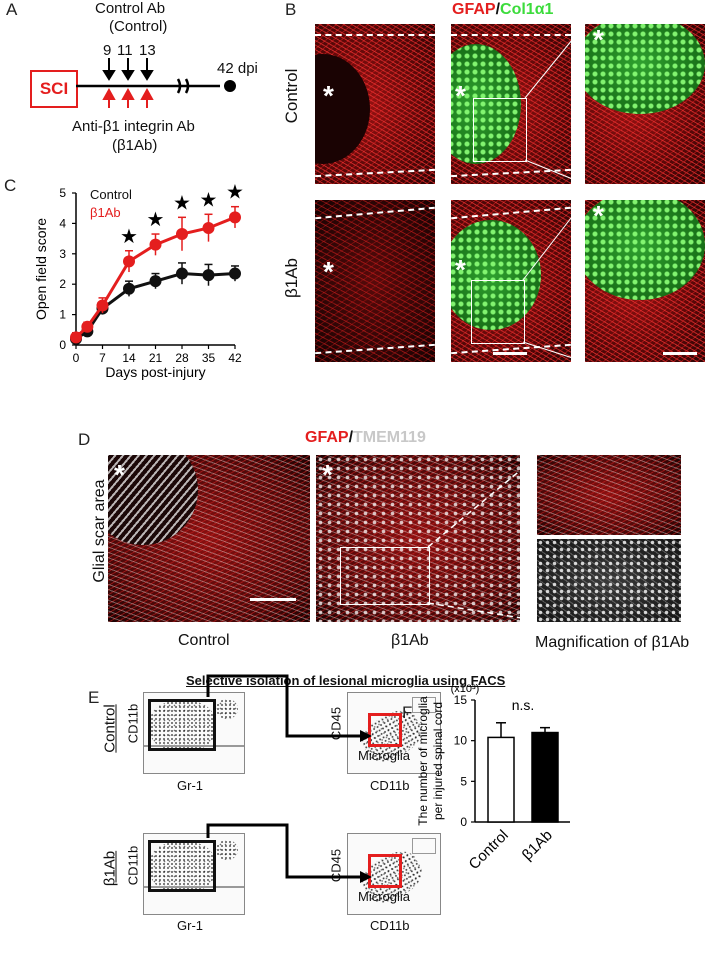 This screenshot has height=964, width=708. I want to click on x-tick-label: 28, so click(182, 358).